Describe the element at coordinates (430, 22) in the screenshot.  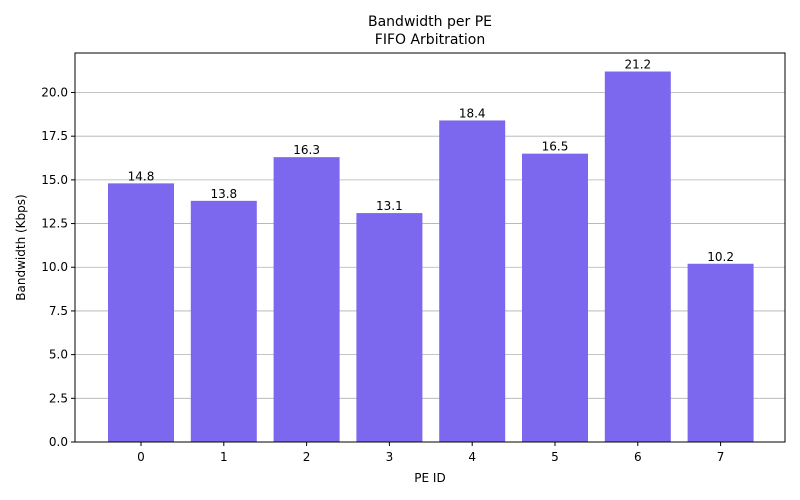
I see `chart-title: Bandwidth per PE` at that location.